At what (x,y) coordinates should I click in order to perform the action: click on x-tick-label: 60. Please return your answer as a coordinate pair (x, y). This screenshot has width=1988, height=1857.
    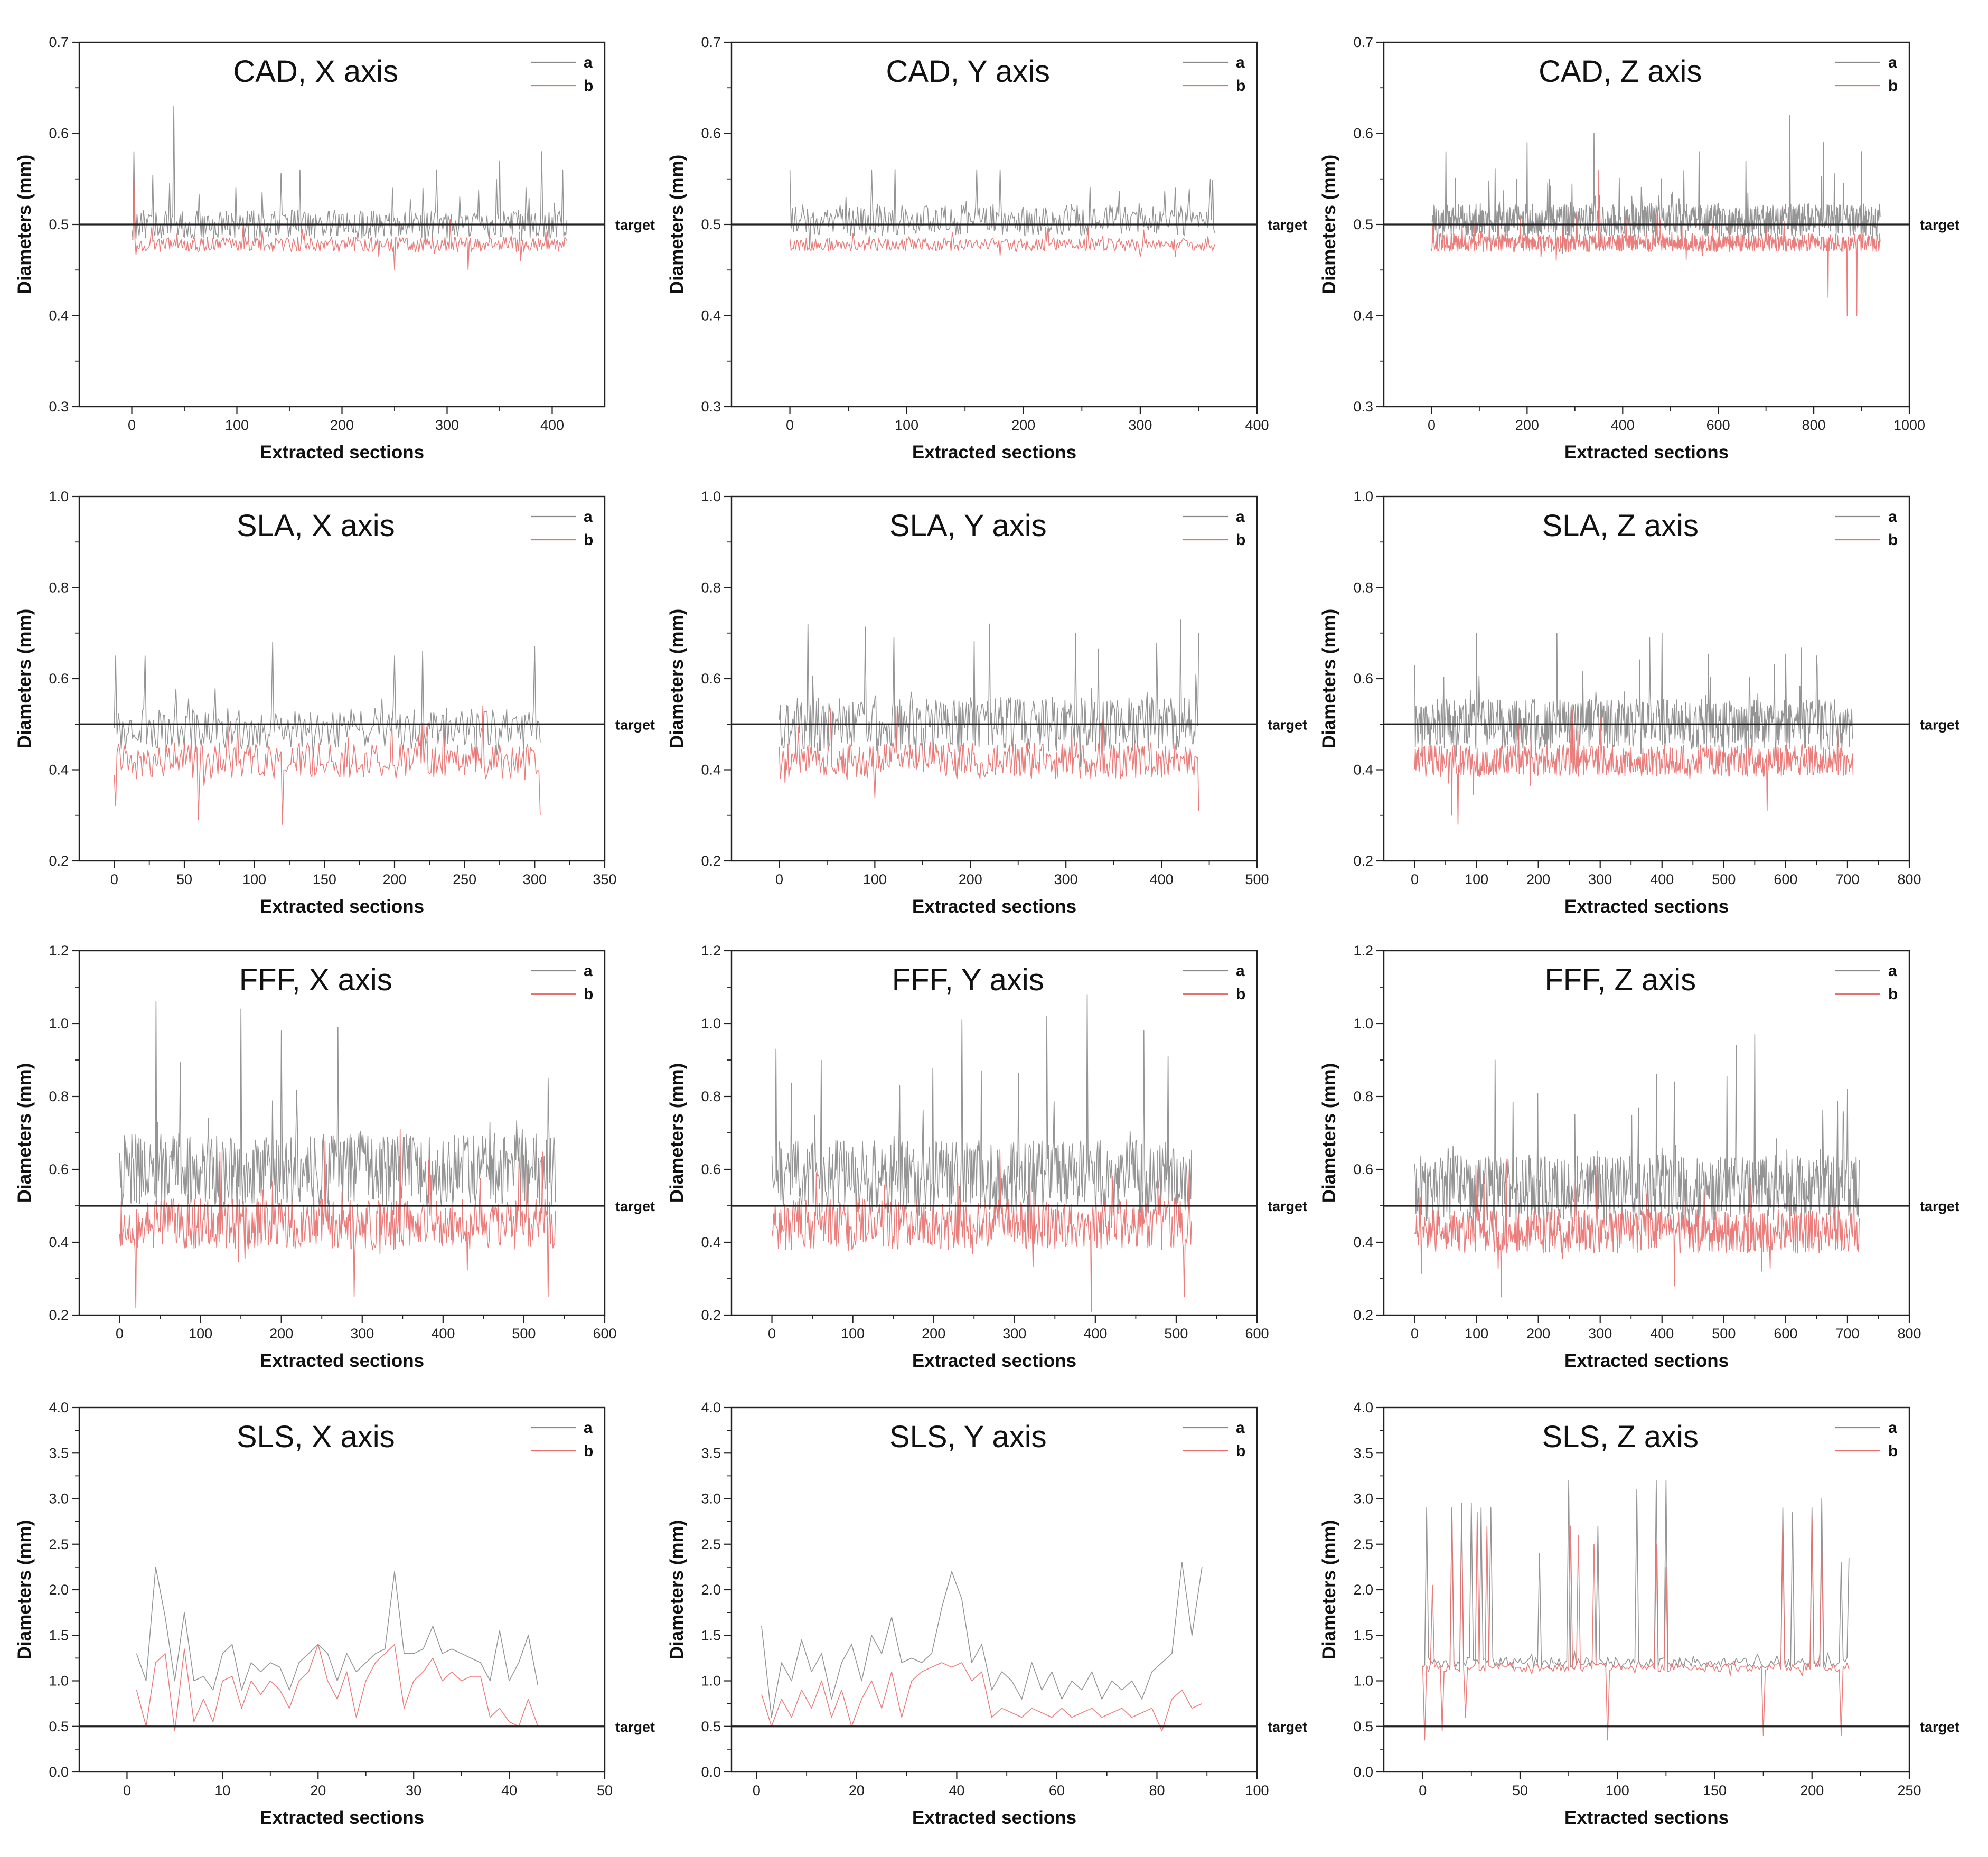
    Looking at the image, I should click on (1057, 1790).